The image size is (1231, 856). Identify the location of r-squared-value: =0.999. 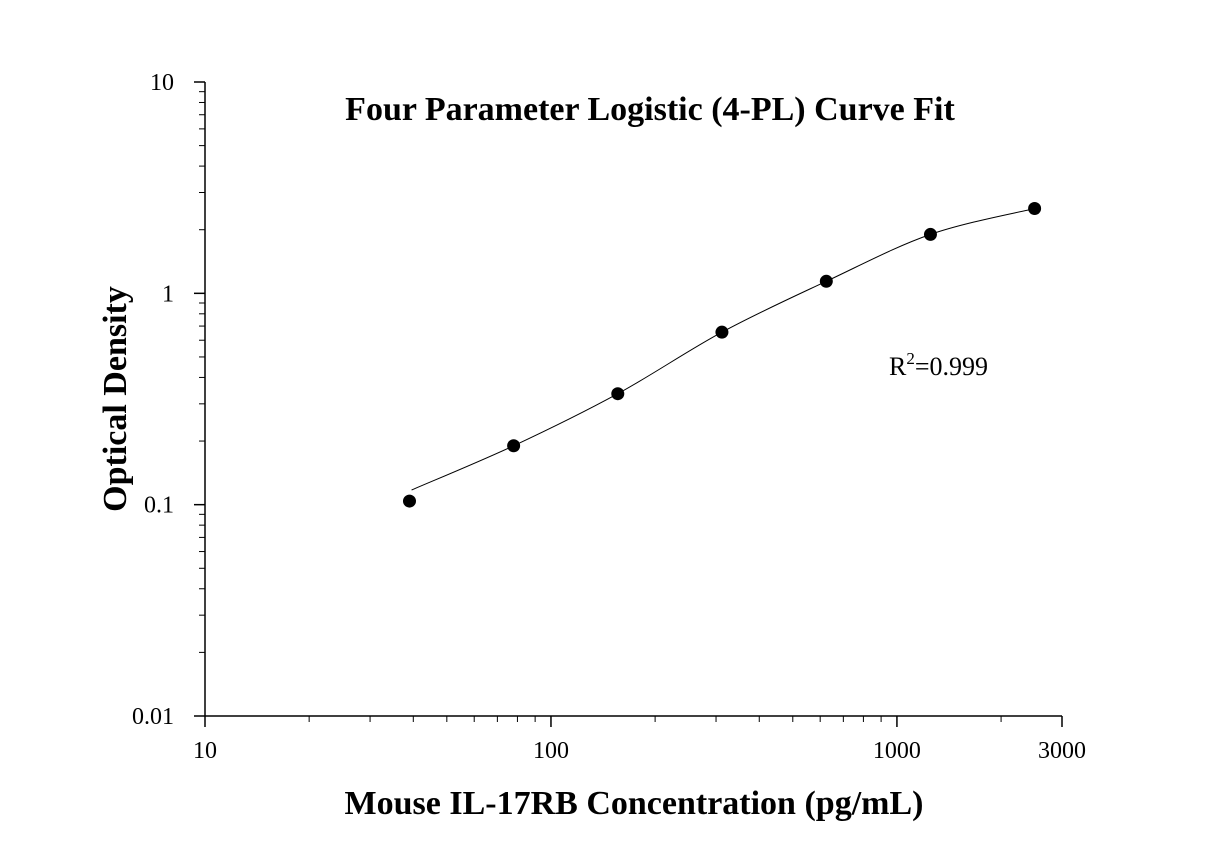
(951, 366).